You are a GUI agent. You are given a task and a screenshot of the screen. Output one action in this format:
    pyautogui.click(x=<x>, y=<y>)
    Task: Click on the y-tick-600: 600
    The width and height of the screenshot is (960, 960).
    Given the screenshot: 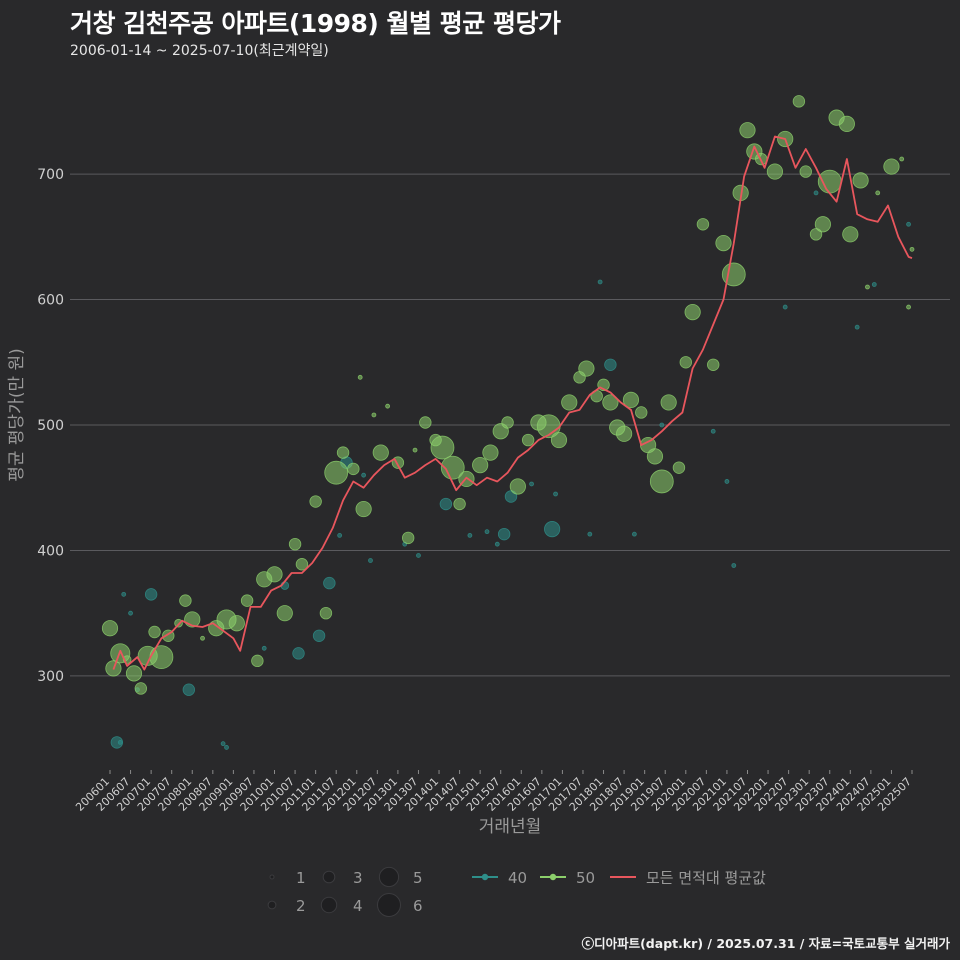 What is the action you would take?
    pyautogui.click(x=50, y=301)
    